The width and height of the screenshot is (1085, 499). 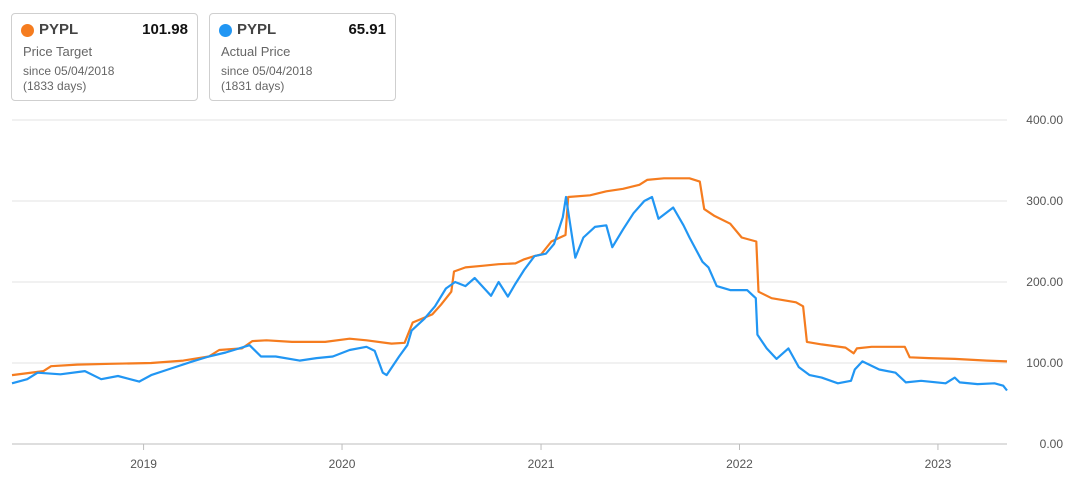 What do you see at coordinates (938, 464) in the screenshot?
I see `x-tick-label: 2023` at bounding box center [938, 464].